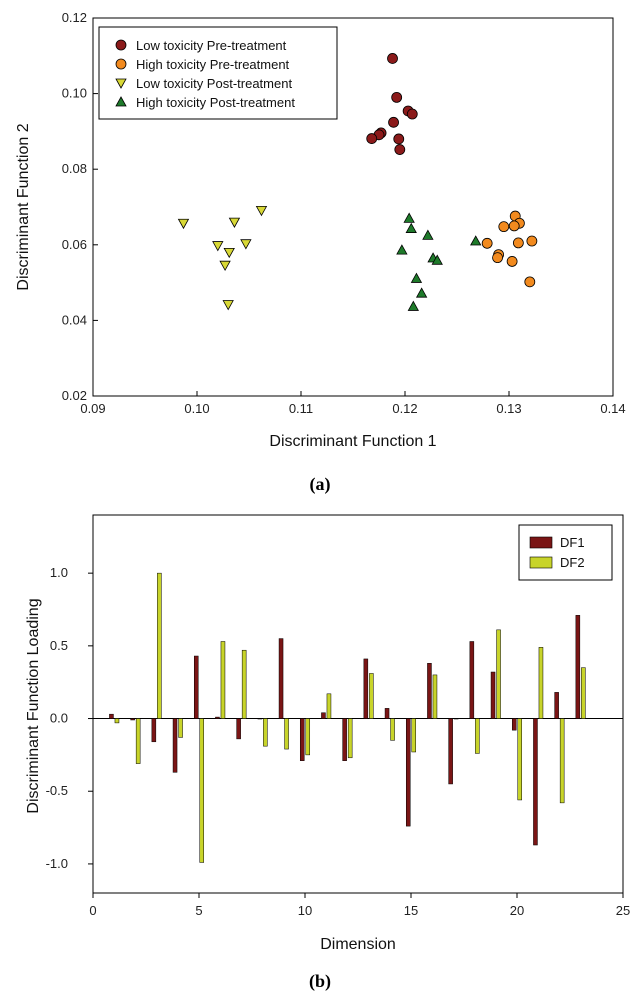 The image size is (640, 1000). Describe the element at coordinates (572, 542) in the screenshot. I see `legend-label-b: DF1` at that location.